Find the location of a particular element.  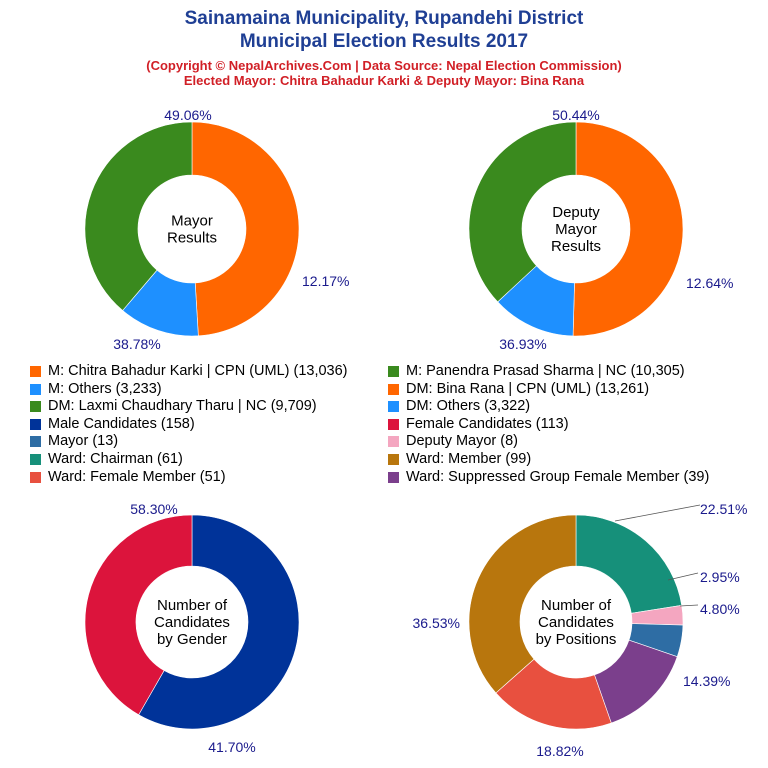

slice-percent-label: 50.44% is located at coordinates (575, 115).